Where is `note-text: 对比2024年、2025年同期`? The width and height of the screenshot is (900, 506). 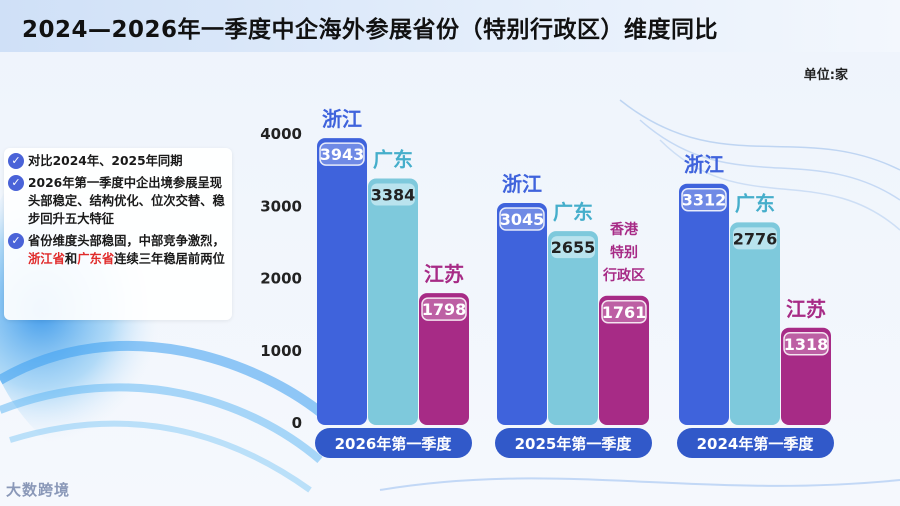
note-text: 对比2024年、2025年同期 is located at coordinates (105, 161).